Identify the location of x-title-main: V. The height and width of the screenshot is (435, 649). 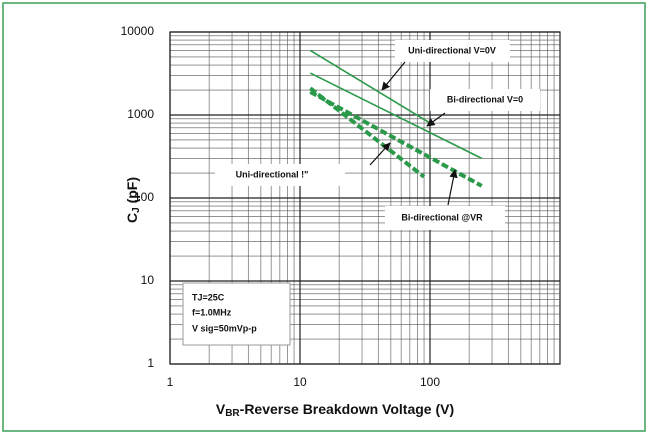
(221, 409).